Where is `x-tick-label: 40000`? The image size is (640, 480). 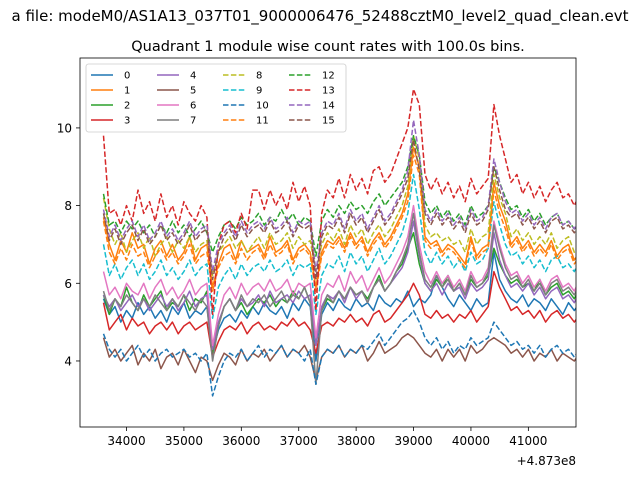 x-tick-label: 40000 is located at coordinates (471, 441).